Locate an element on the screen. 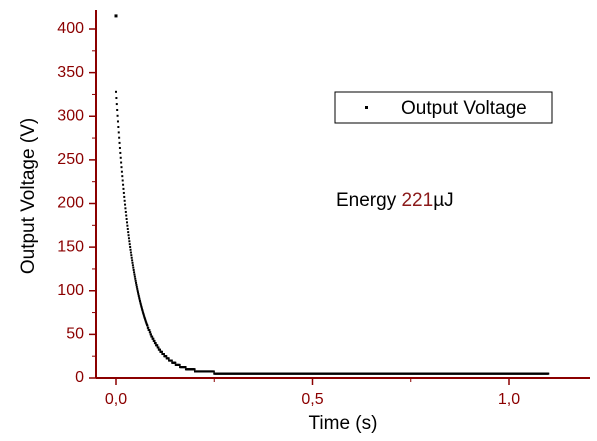  x-axis-title: Time (s) is located at coordinates (343, 423).